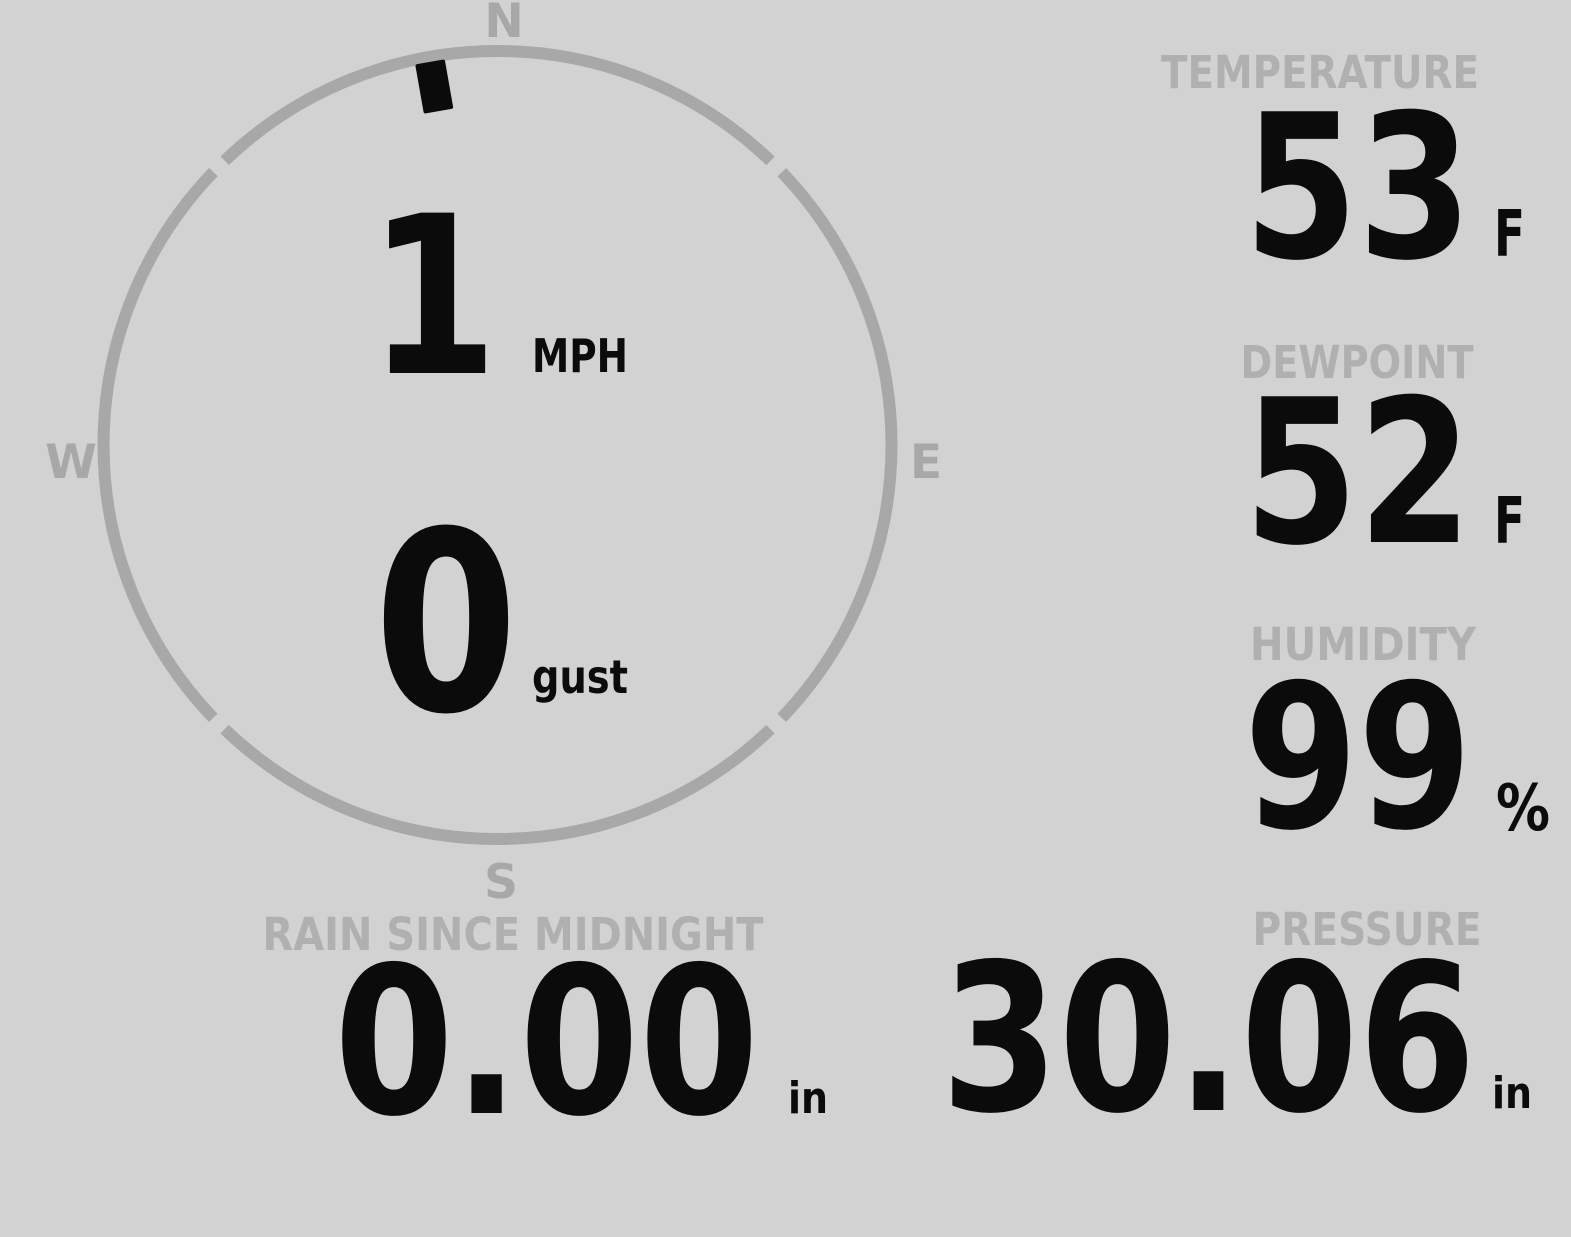 This screenshot has width=1571, height=1237. What do you see at coordinates (1358, 473) in the screenshot?
I see `dewpoint-value: 52` at bounding box center [1358, 473].